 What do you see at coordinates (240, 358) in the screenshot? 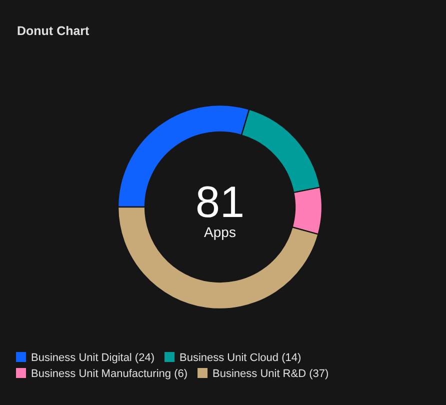
I see `legend-label: Business Unit Cloud (14)` at bounding box center [240, 358].